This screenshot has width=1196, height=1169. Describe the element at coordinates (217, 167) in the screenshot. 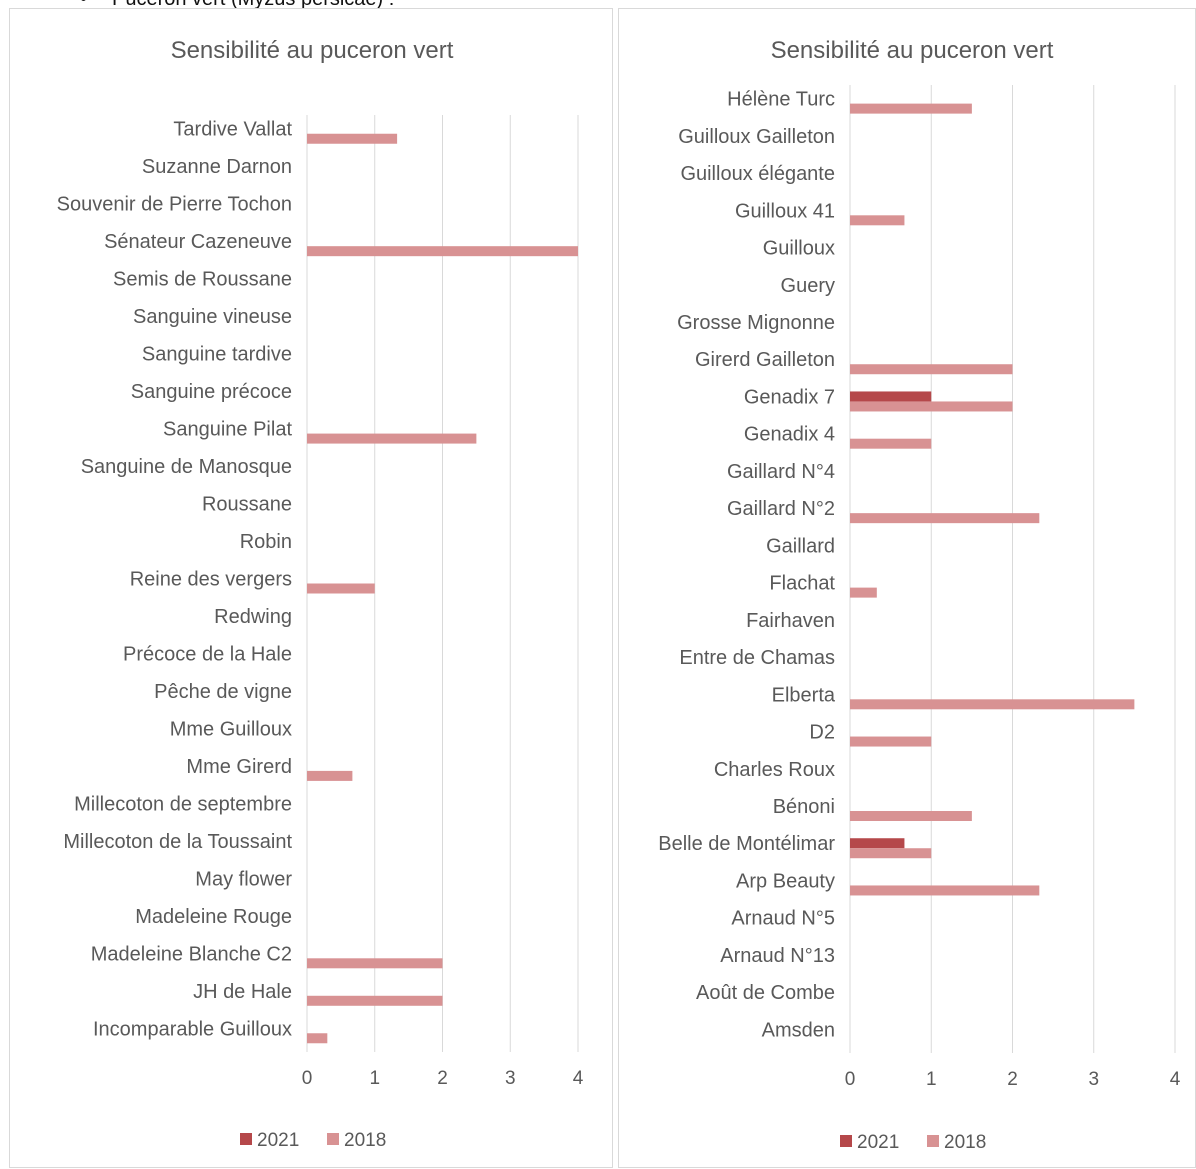

I see `category-label: Suzanne Darnon` at that location.